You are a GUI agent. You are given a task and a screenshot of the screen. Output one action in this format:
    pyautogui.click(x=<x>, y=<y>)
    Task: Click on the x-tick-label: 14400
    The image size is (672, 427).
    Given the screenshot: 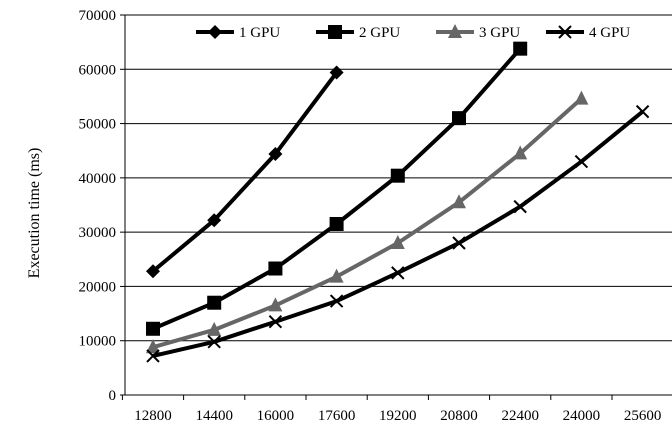 What is the action you would take?
    pyautogui.click(x=214, y=416)
    